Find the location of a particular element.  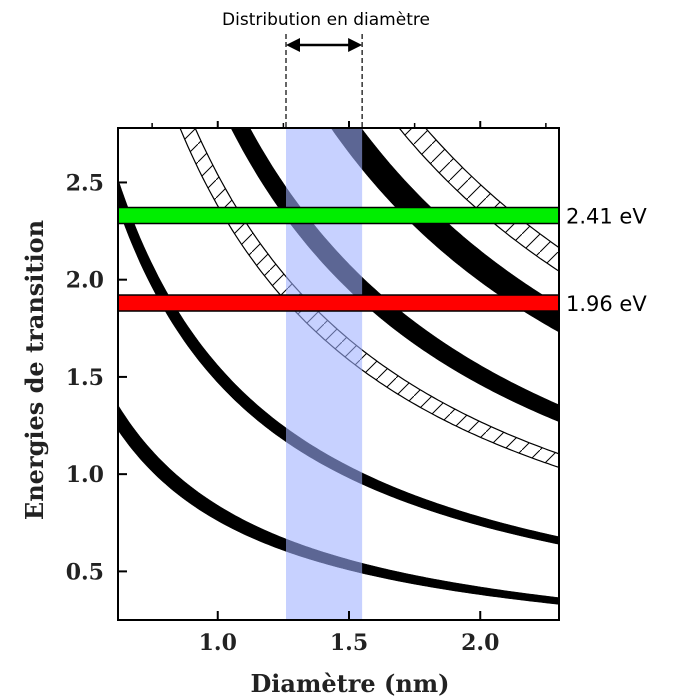

distribution-layer is located at coordinates (324, 374).